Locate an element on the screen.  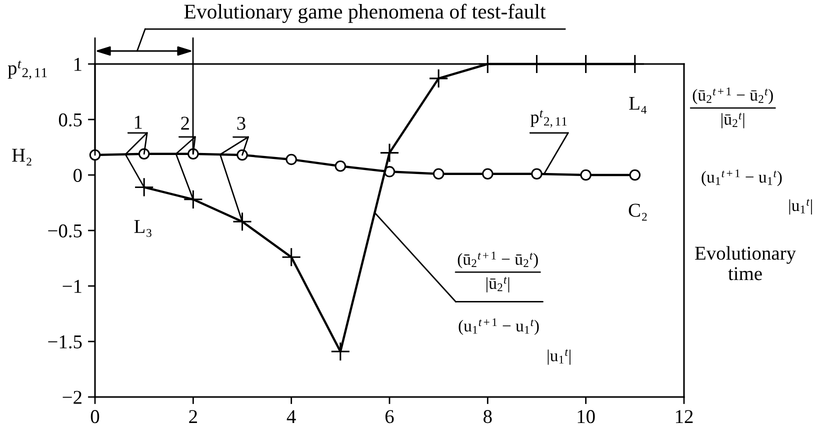
x-tick-label: 8 is located at coordinates (488, 417).